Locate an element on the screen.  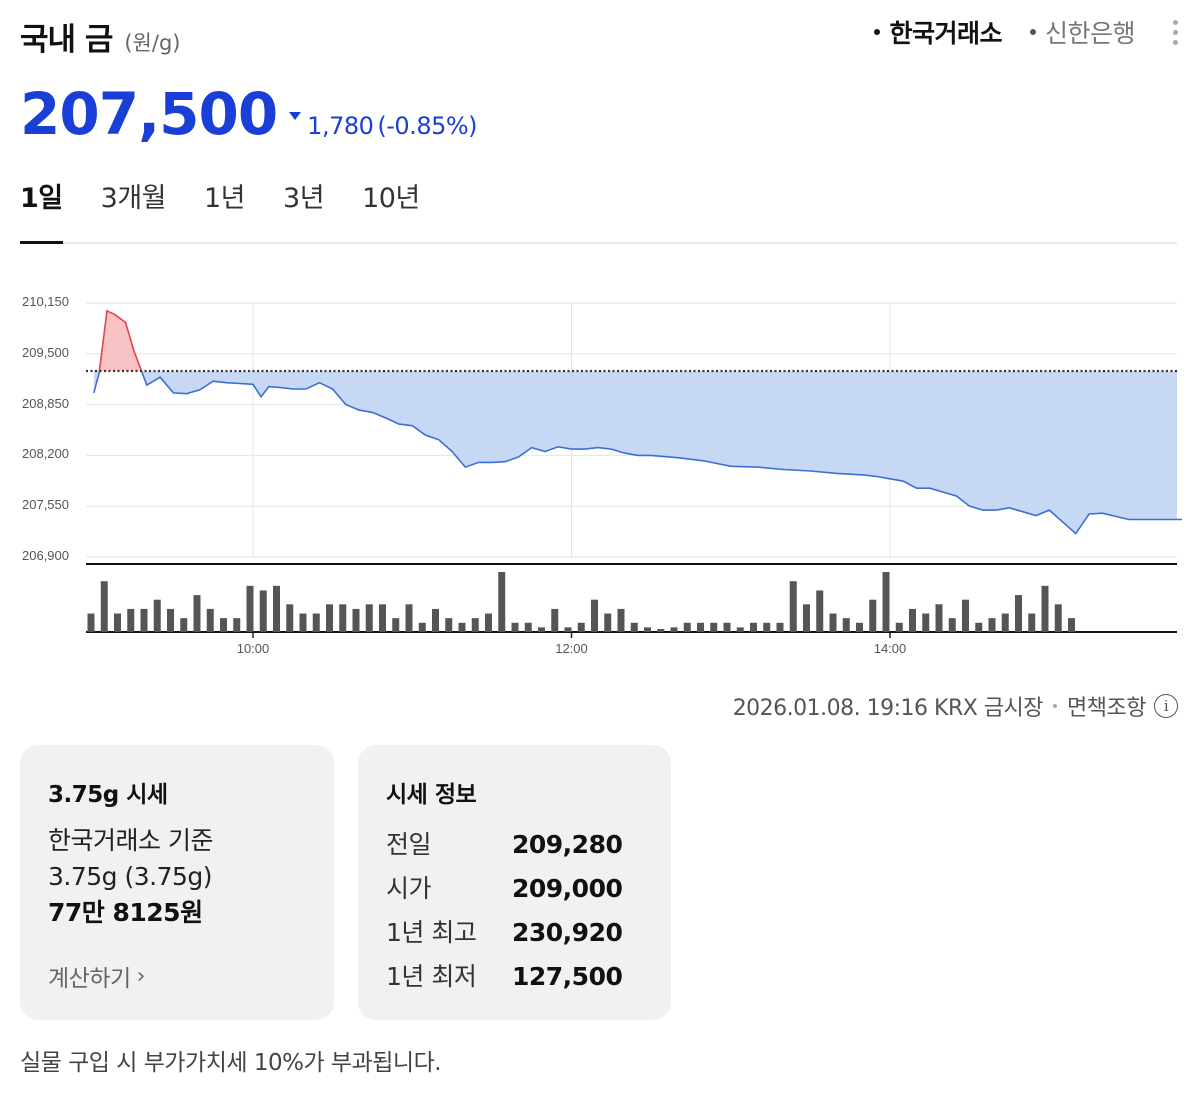
source-option-shinhan: 신한은행 is located at coordinates (1082, 32).